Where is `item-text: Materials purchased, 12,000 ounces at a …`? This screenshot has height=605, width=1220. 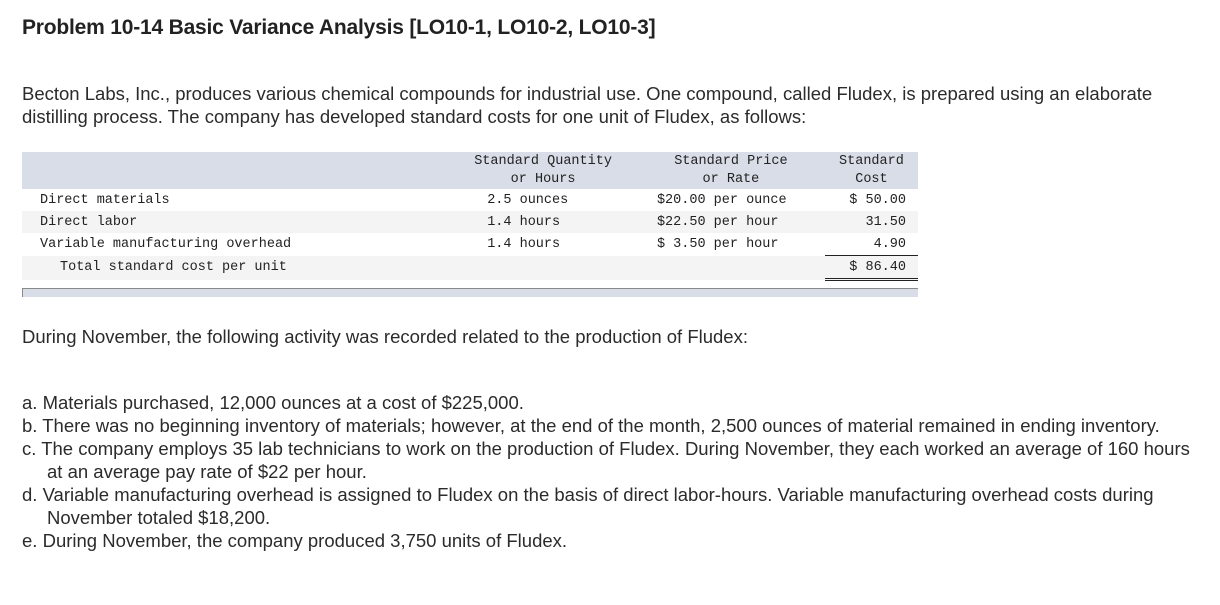
item-text: Materials purchased, 12,000 ounces at a … is located at coordinates (283, 402).